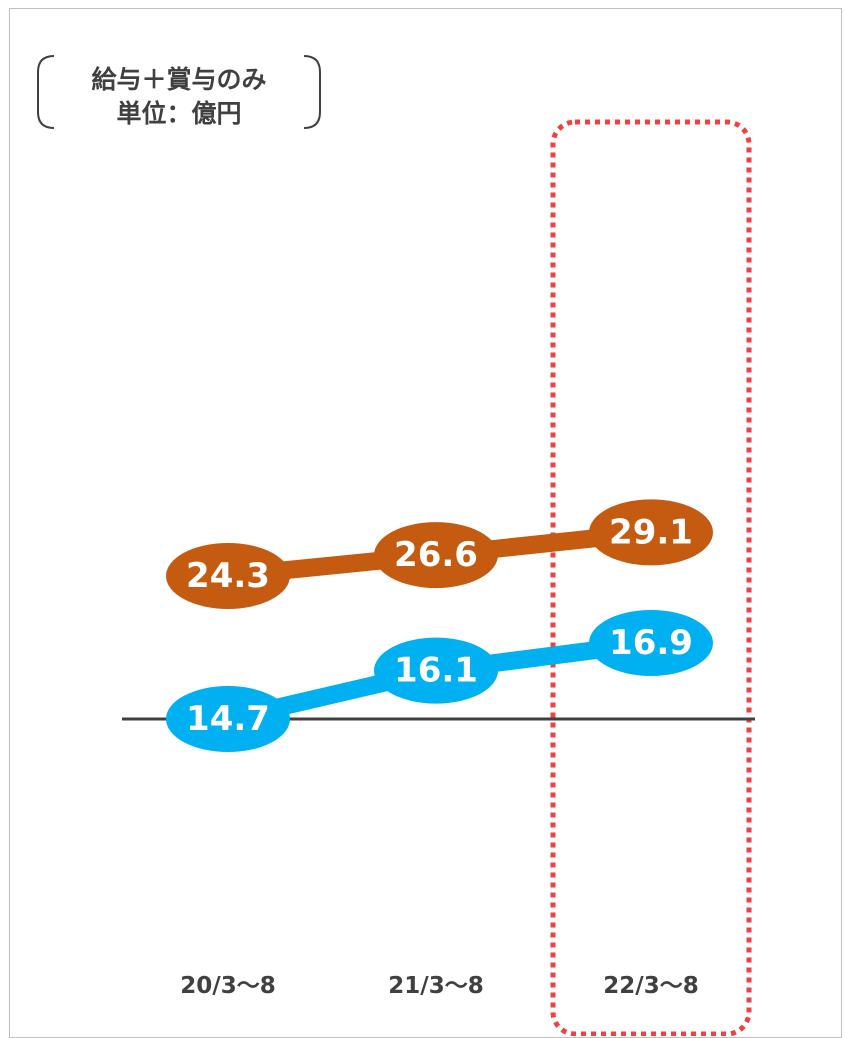  I want to click on data-label: 29.1, so click(651, 532).